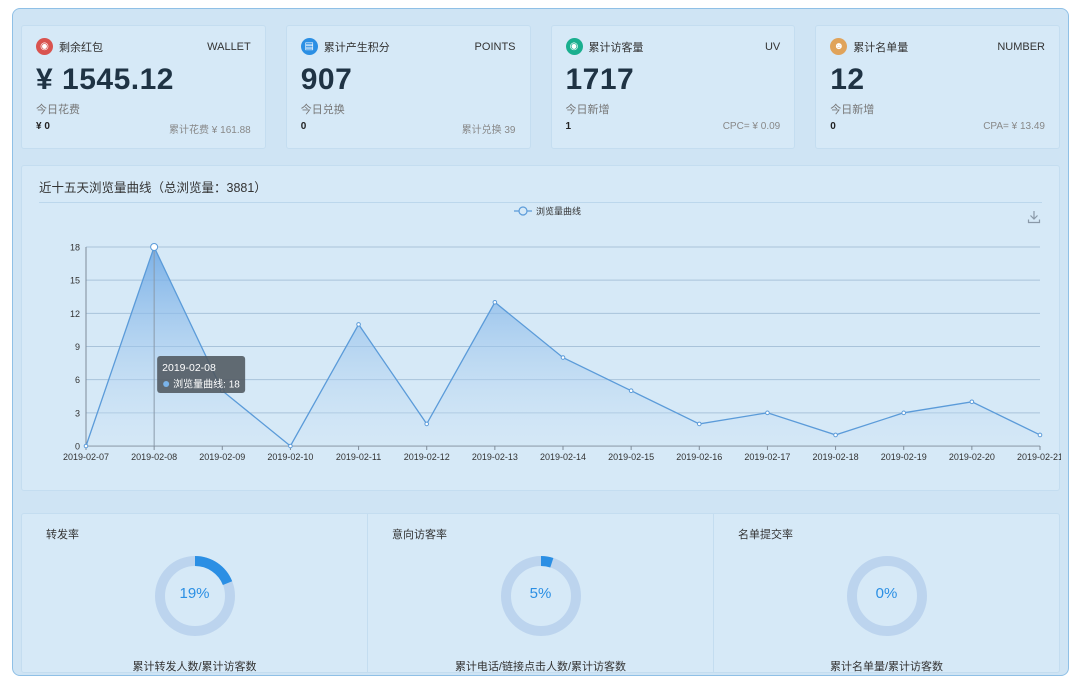 The width and height of the screenshot is (1080, 682). I want to click on card-value: ¥ 1545.12, so click(105, 79).